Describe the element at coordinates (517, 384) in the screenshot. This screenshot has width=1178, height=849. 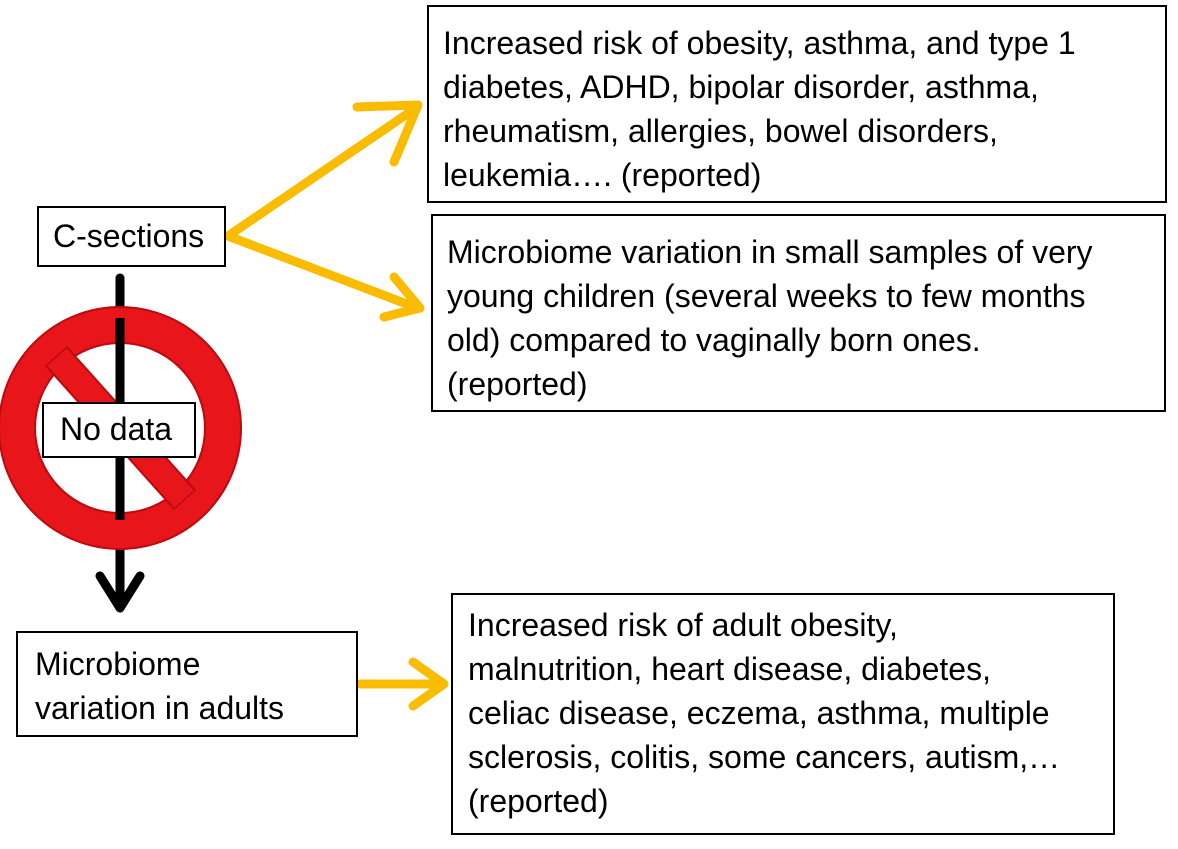
I see `node-microbiome-child-line: (reported)` at that location.